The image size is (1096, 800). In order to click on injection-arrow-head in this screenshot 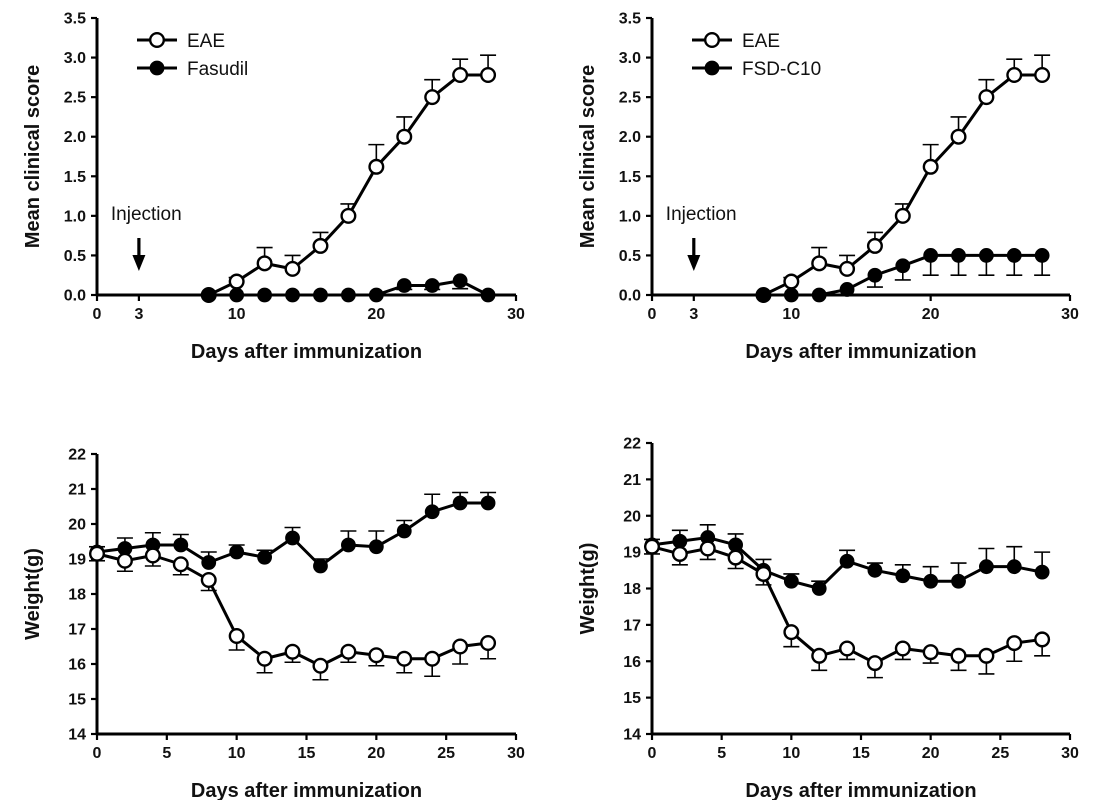, I will do `click(694, 263)`.